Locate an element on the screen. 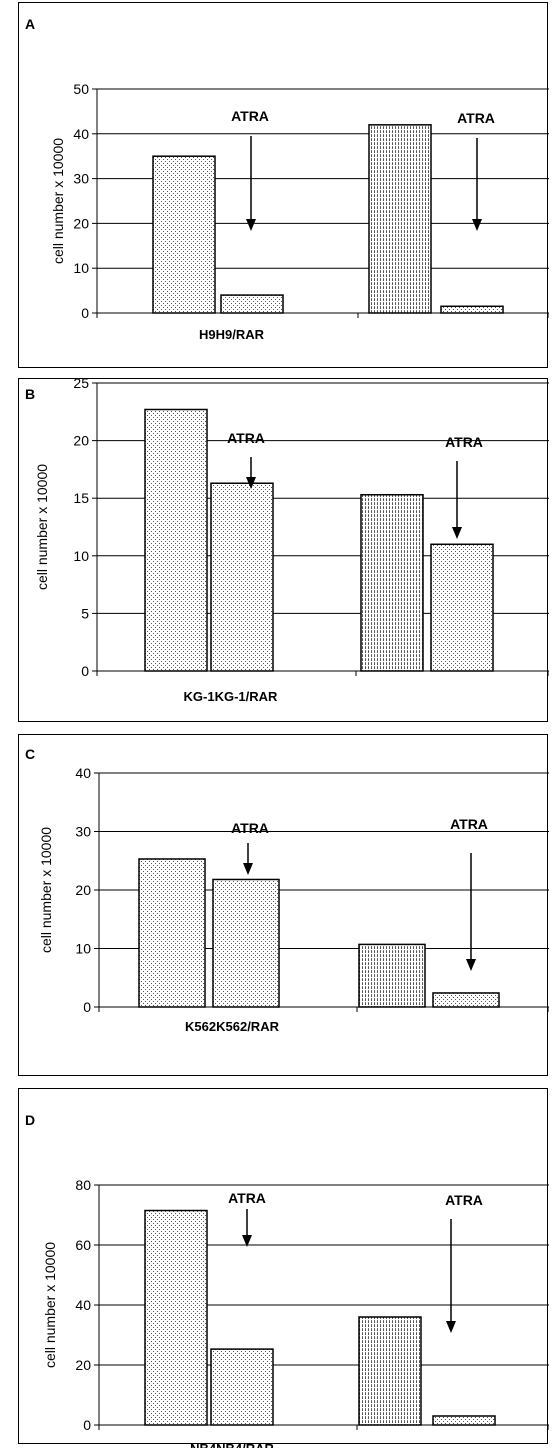 The width and height of the screenshot is (558, 1448). category-label: NB4NB4/RAR is located at coordinates (232, 1444).